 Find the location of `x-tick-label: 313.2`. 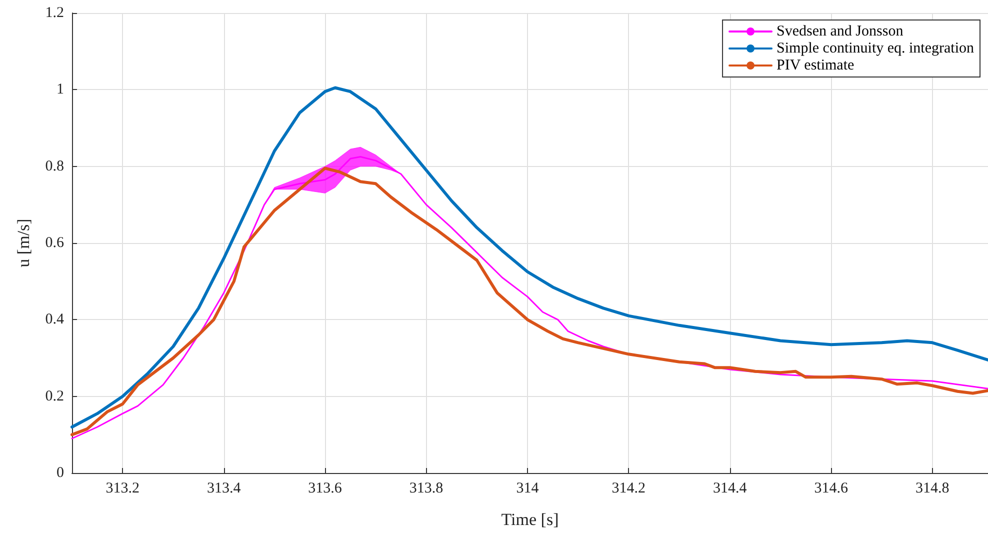

x-tick-label: 313.2 is located at coordinates (123, 488).